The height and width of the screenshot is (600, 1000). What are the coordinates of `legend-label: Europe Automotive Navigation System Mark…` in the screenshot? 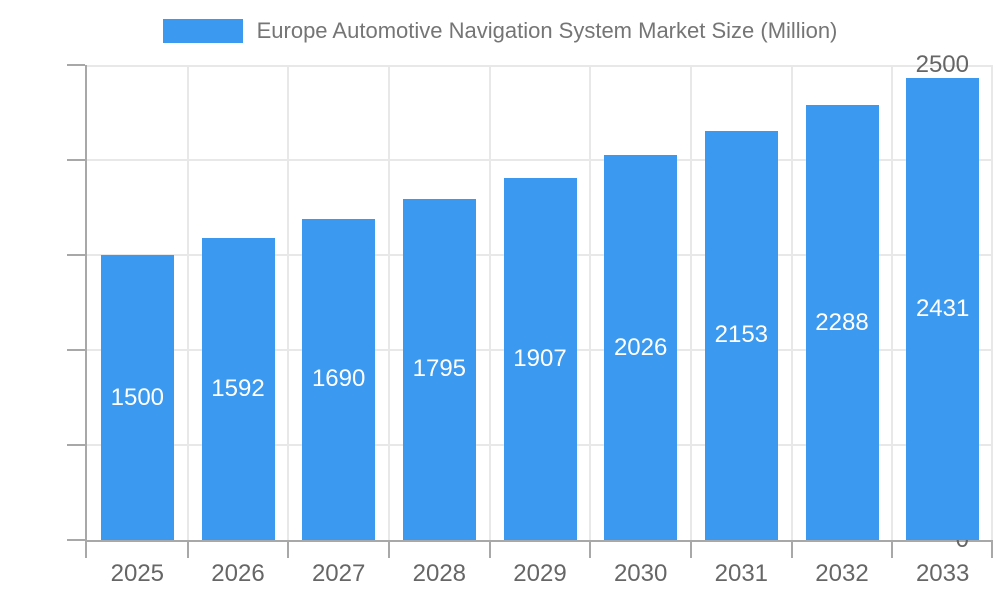 It's located at (547, 30).